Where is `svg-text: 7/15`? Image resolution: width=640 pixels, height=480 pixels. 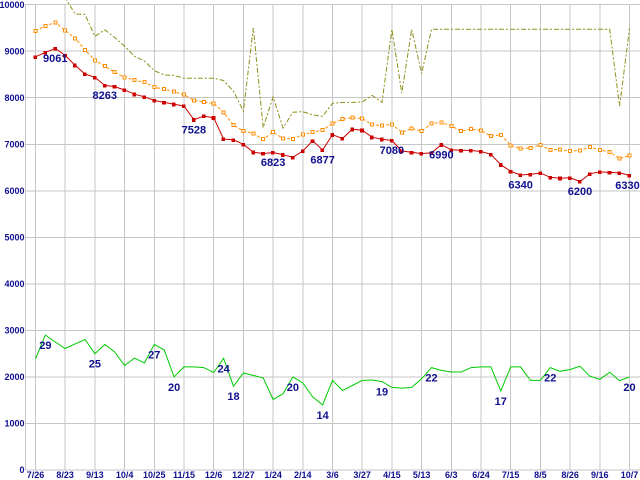
svg-text: 7/15 is located at coordinates (511, 475).